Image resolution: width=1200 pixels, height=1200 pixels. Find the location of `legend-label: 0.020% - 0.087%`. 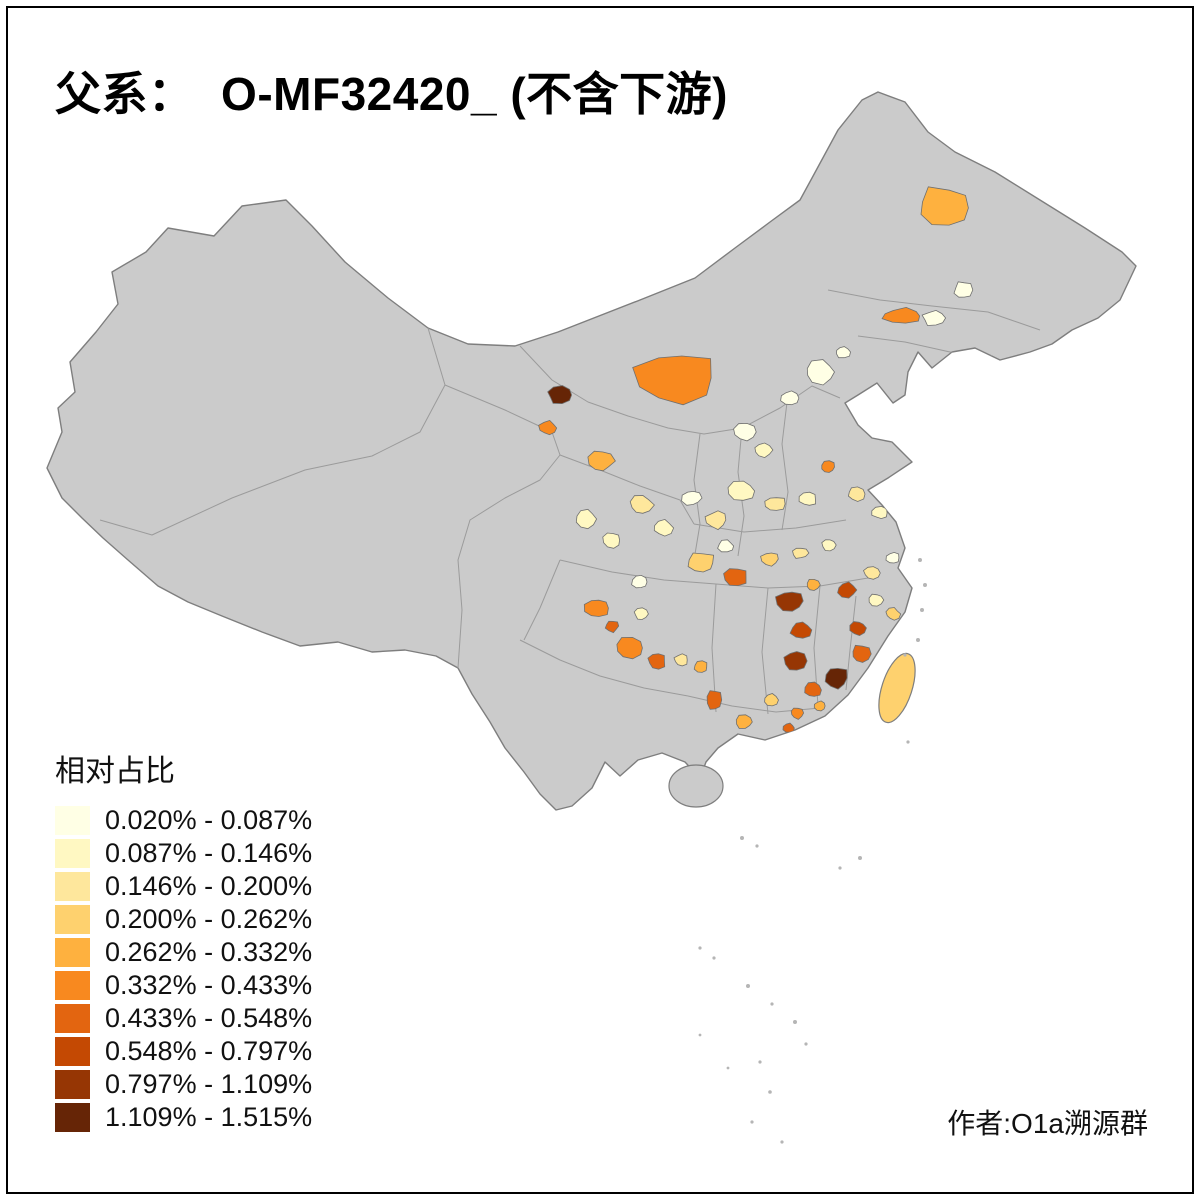

legend-label: 0.020% - 0.087% is located at coordinates (209, 820).